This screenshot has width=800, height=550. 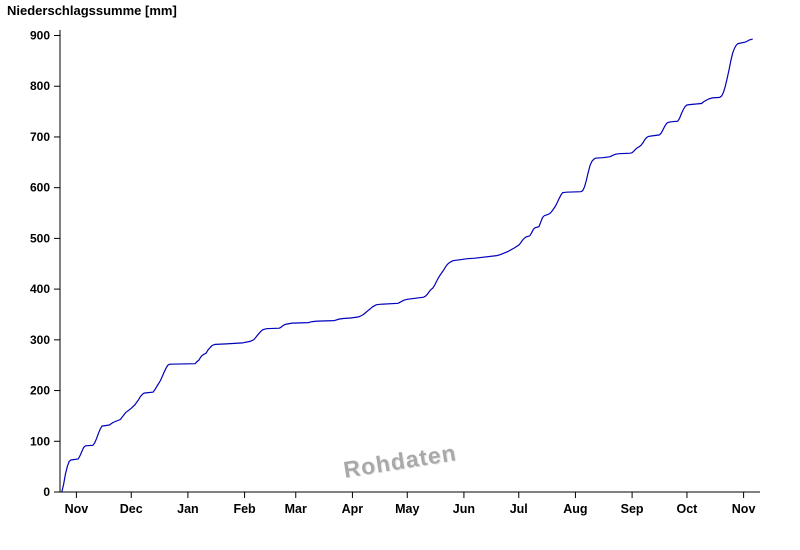 I want to click on y-tick-label: 600, so click(x=40, y=188).